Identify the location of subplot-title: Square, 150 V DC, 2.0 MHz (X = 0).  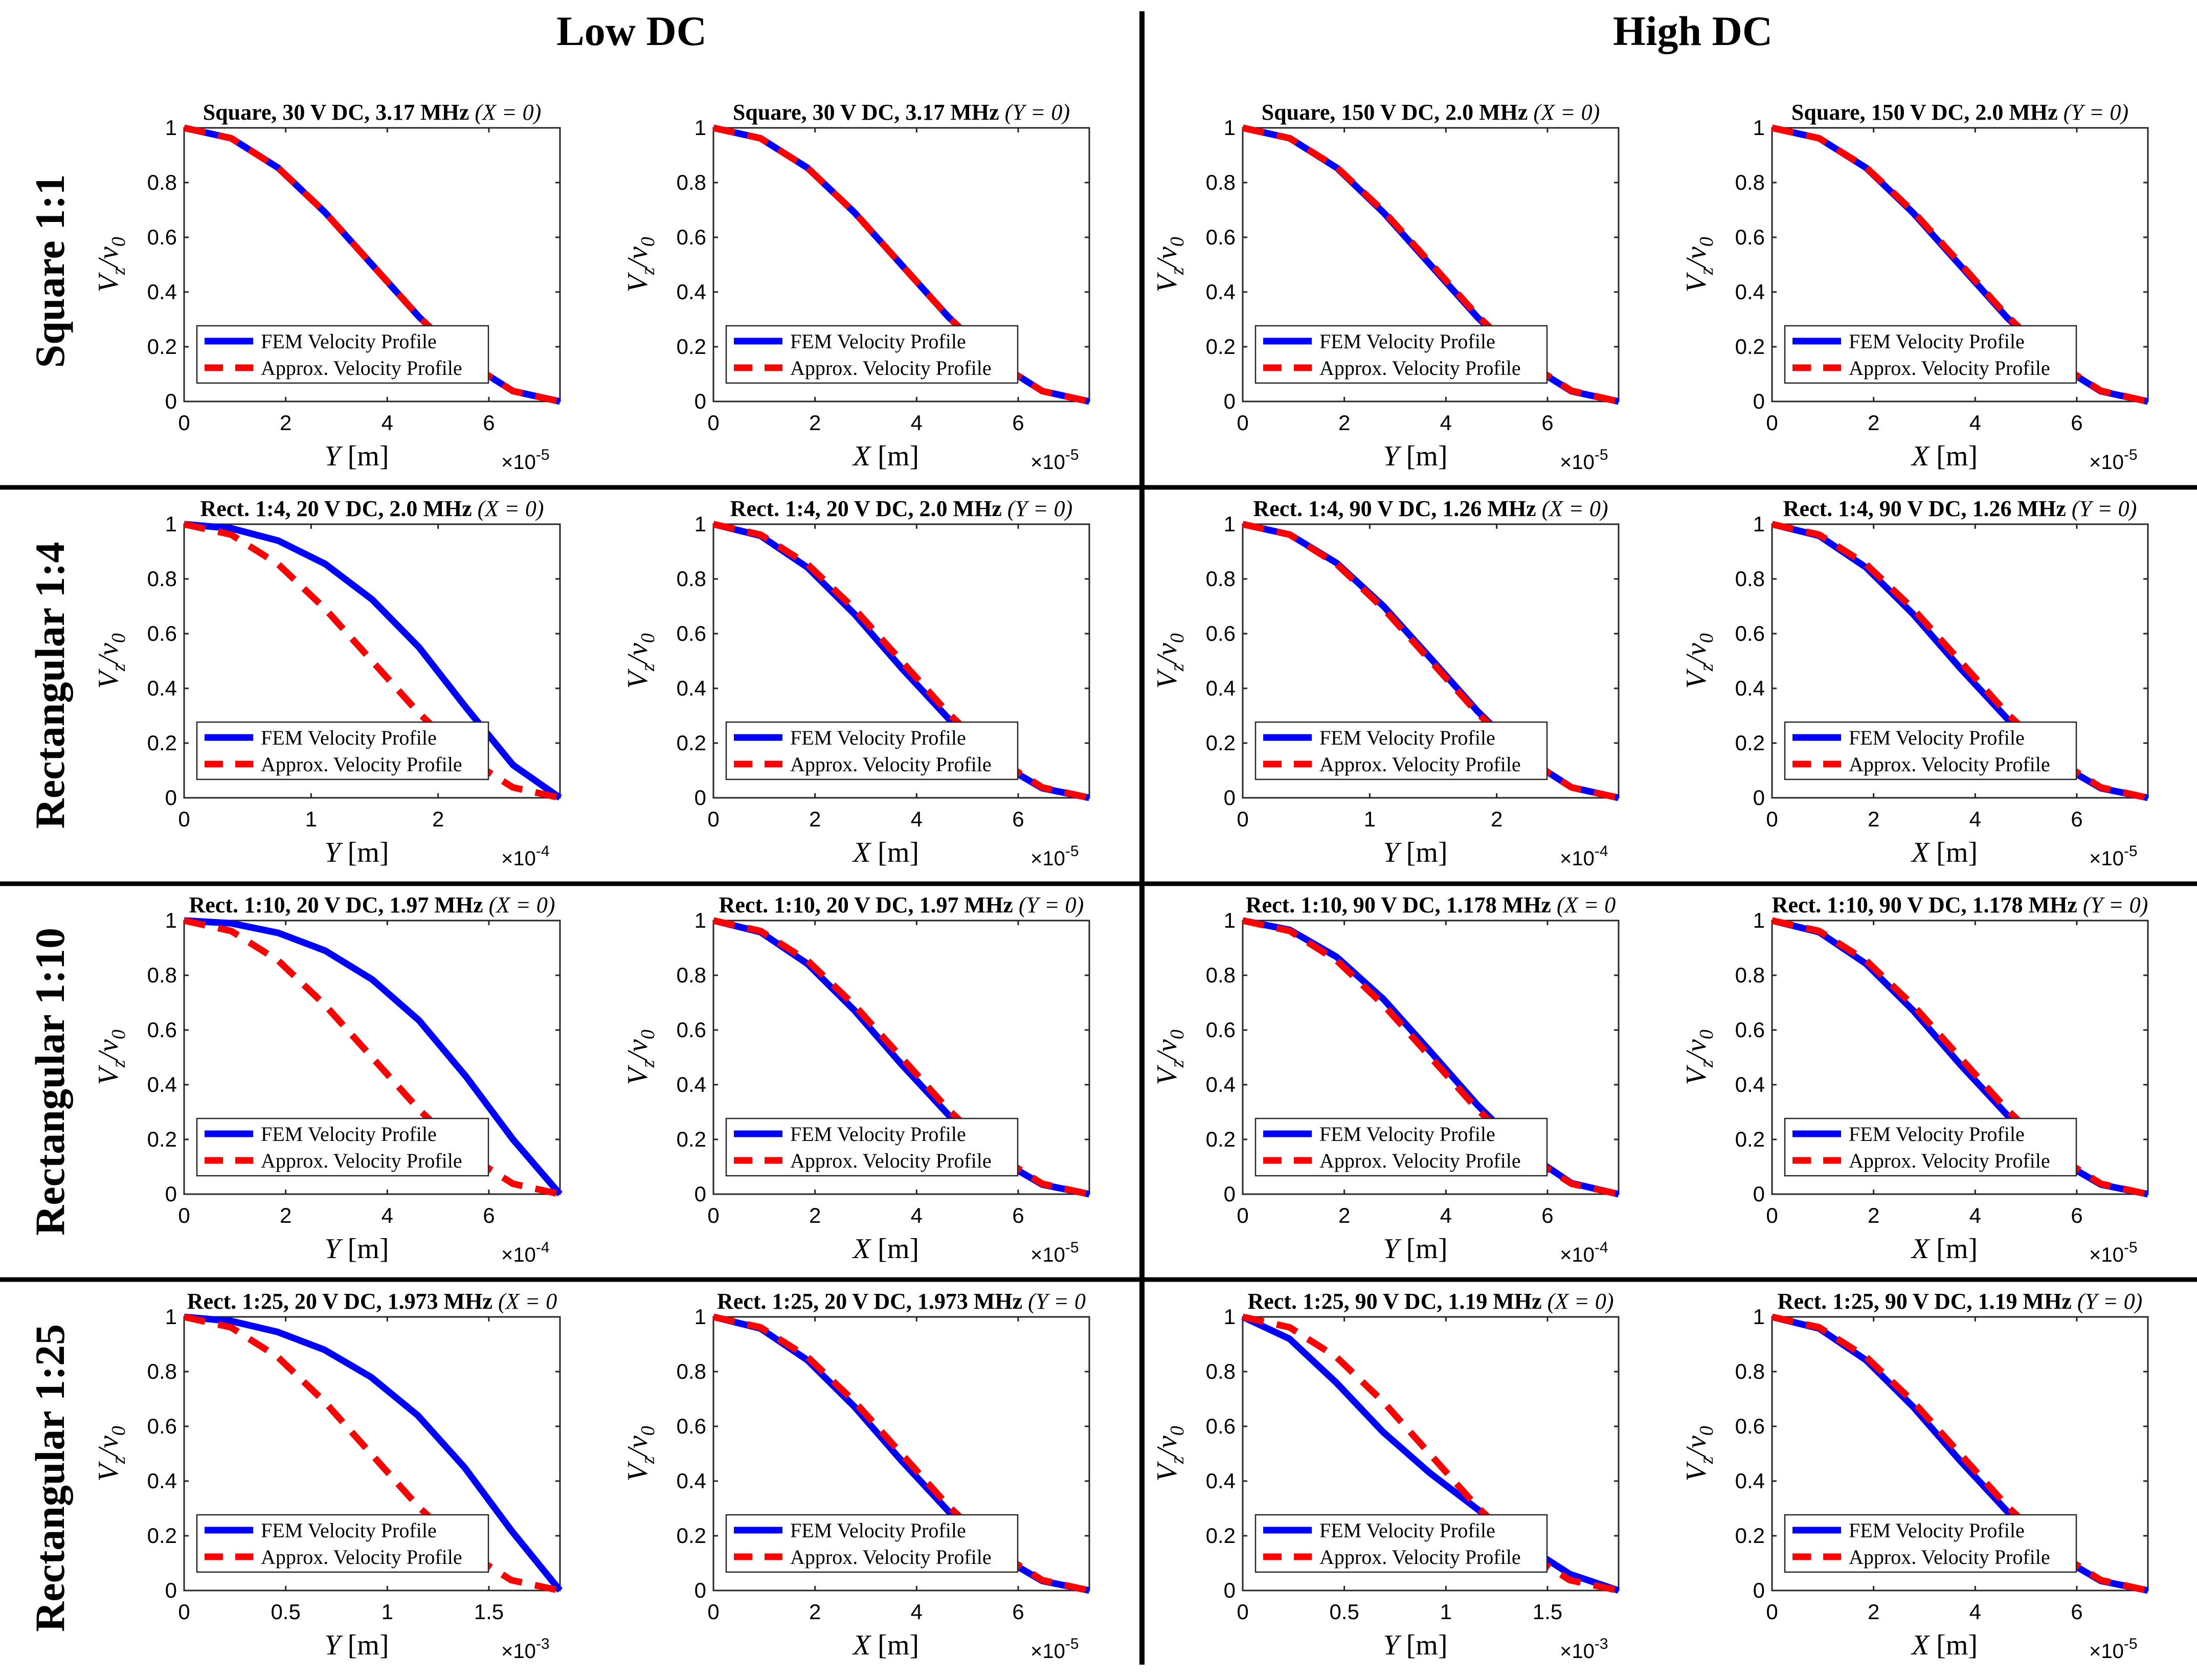
(1431, 112).